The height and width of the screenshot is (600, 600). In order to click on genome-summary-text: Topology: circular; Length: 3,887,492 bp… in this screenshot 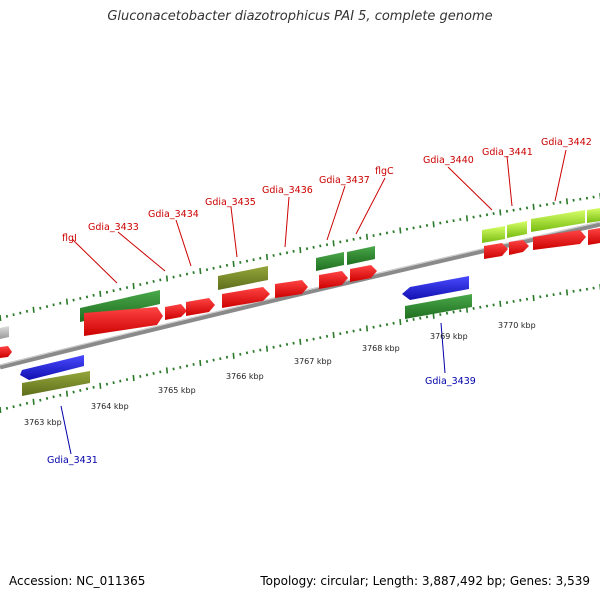, I will do `click(425, 581)`.